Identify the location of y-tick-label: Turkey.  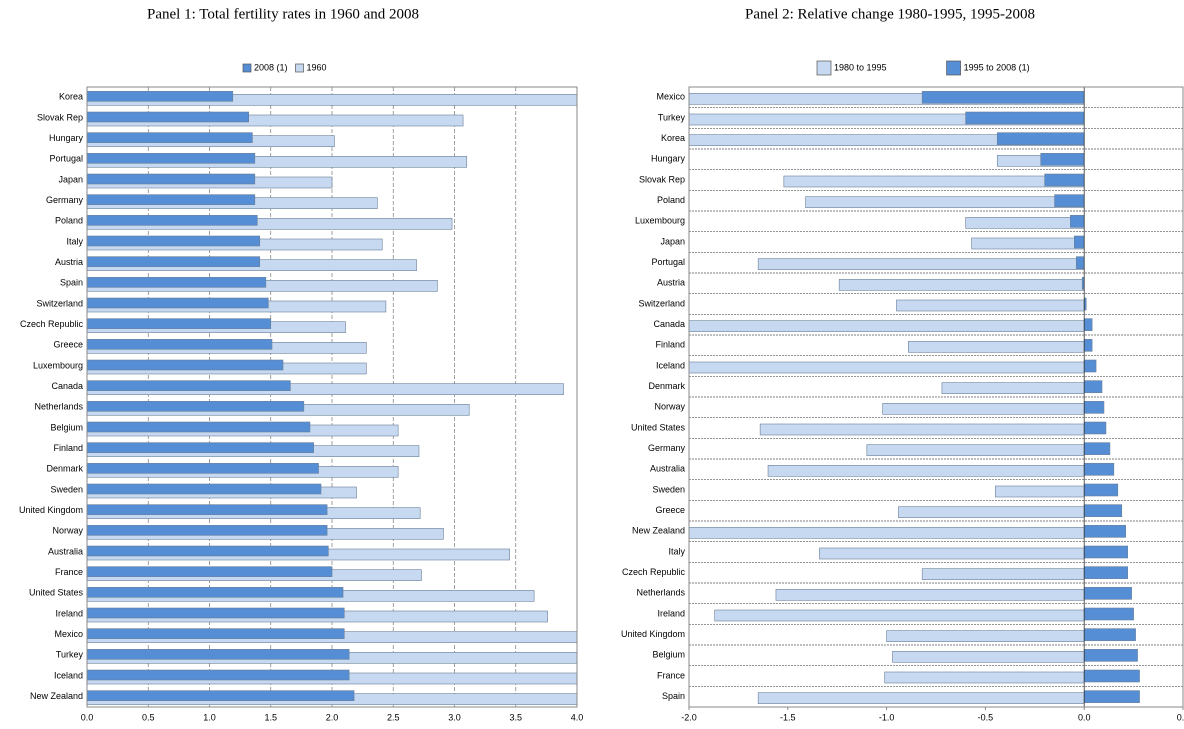
(70, 655).